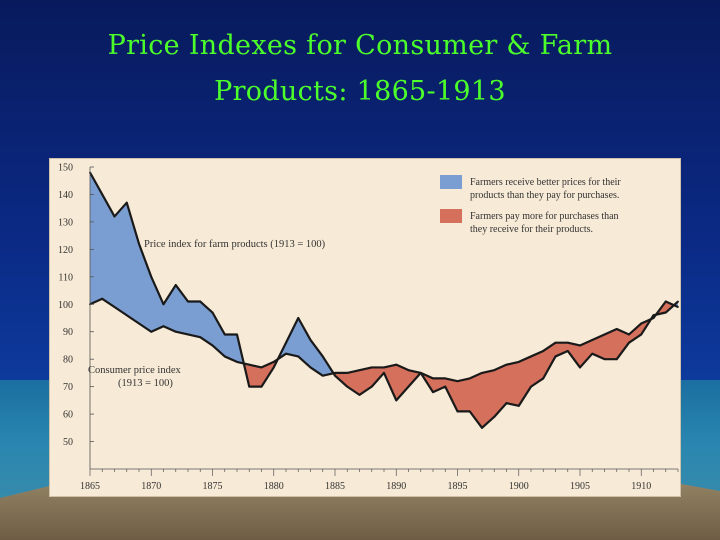 The height and width of the screenshot is (540, 720). I want to click on legend-text-line1: Farmers receive better prices for their, so click(545, 182).